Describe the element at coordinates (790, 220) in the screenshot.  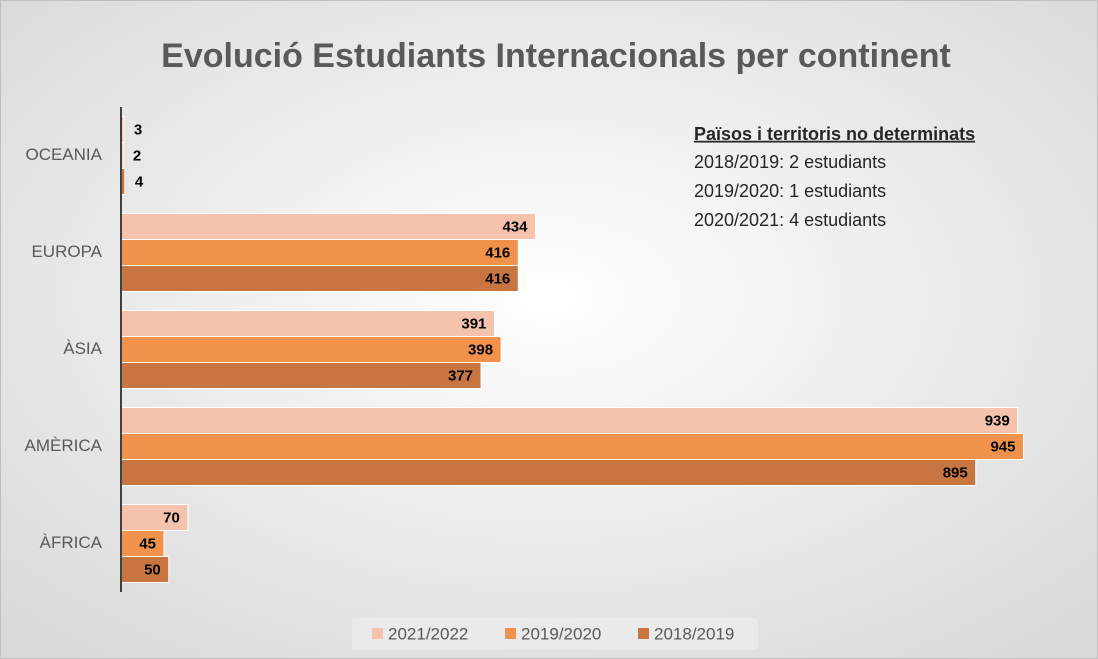
I see `annotation-line: 2020/2021: 4 estudiants` at that location.